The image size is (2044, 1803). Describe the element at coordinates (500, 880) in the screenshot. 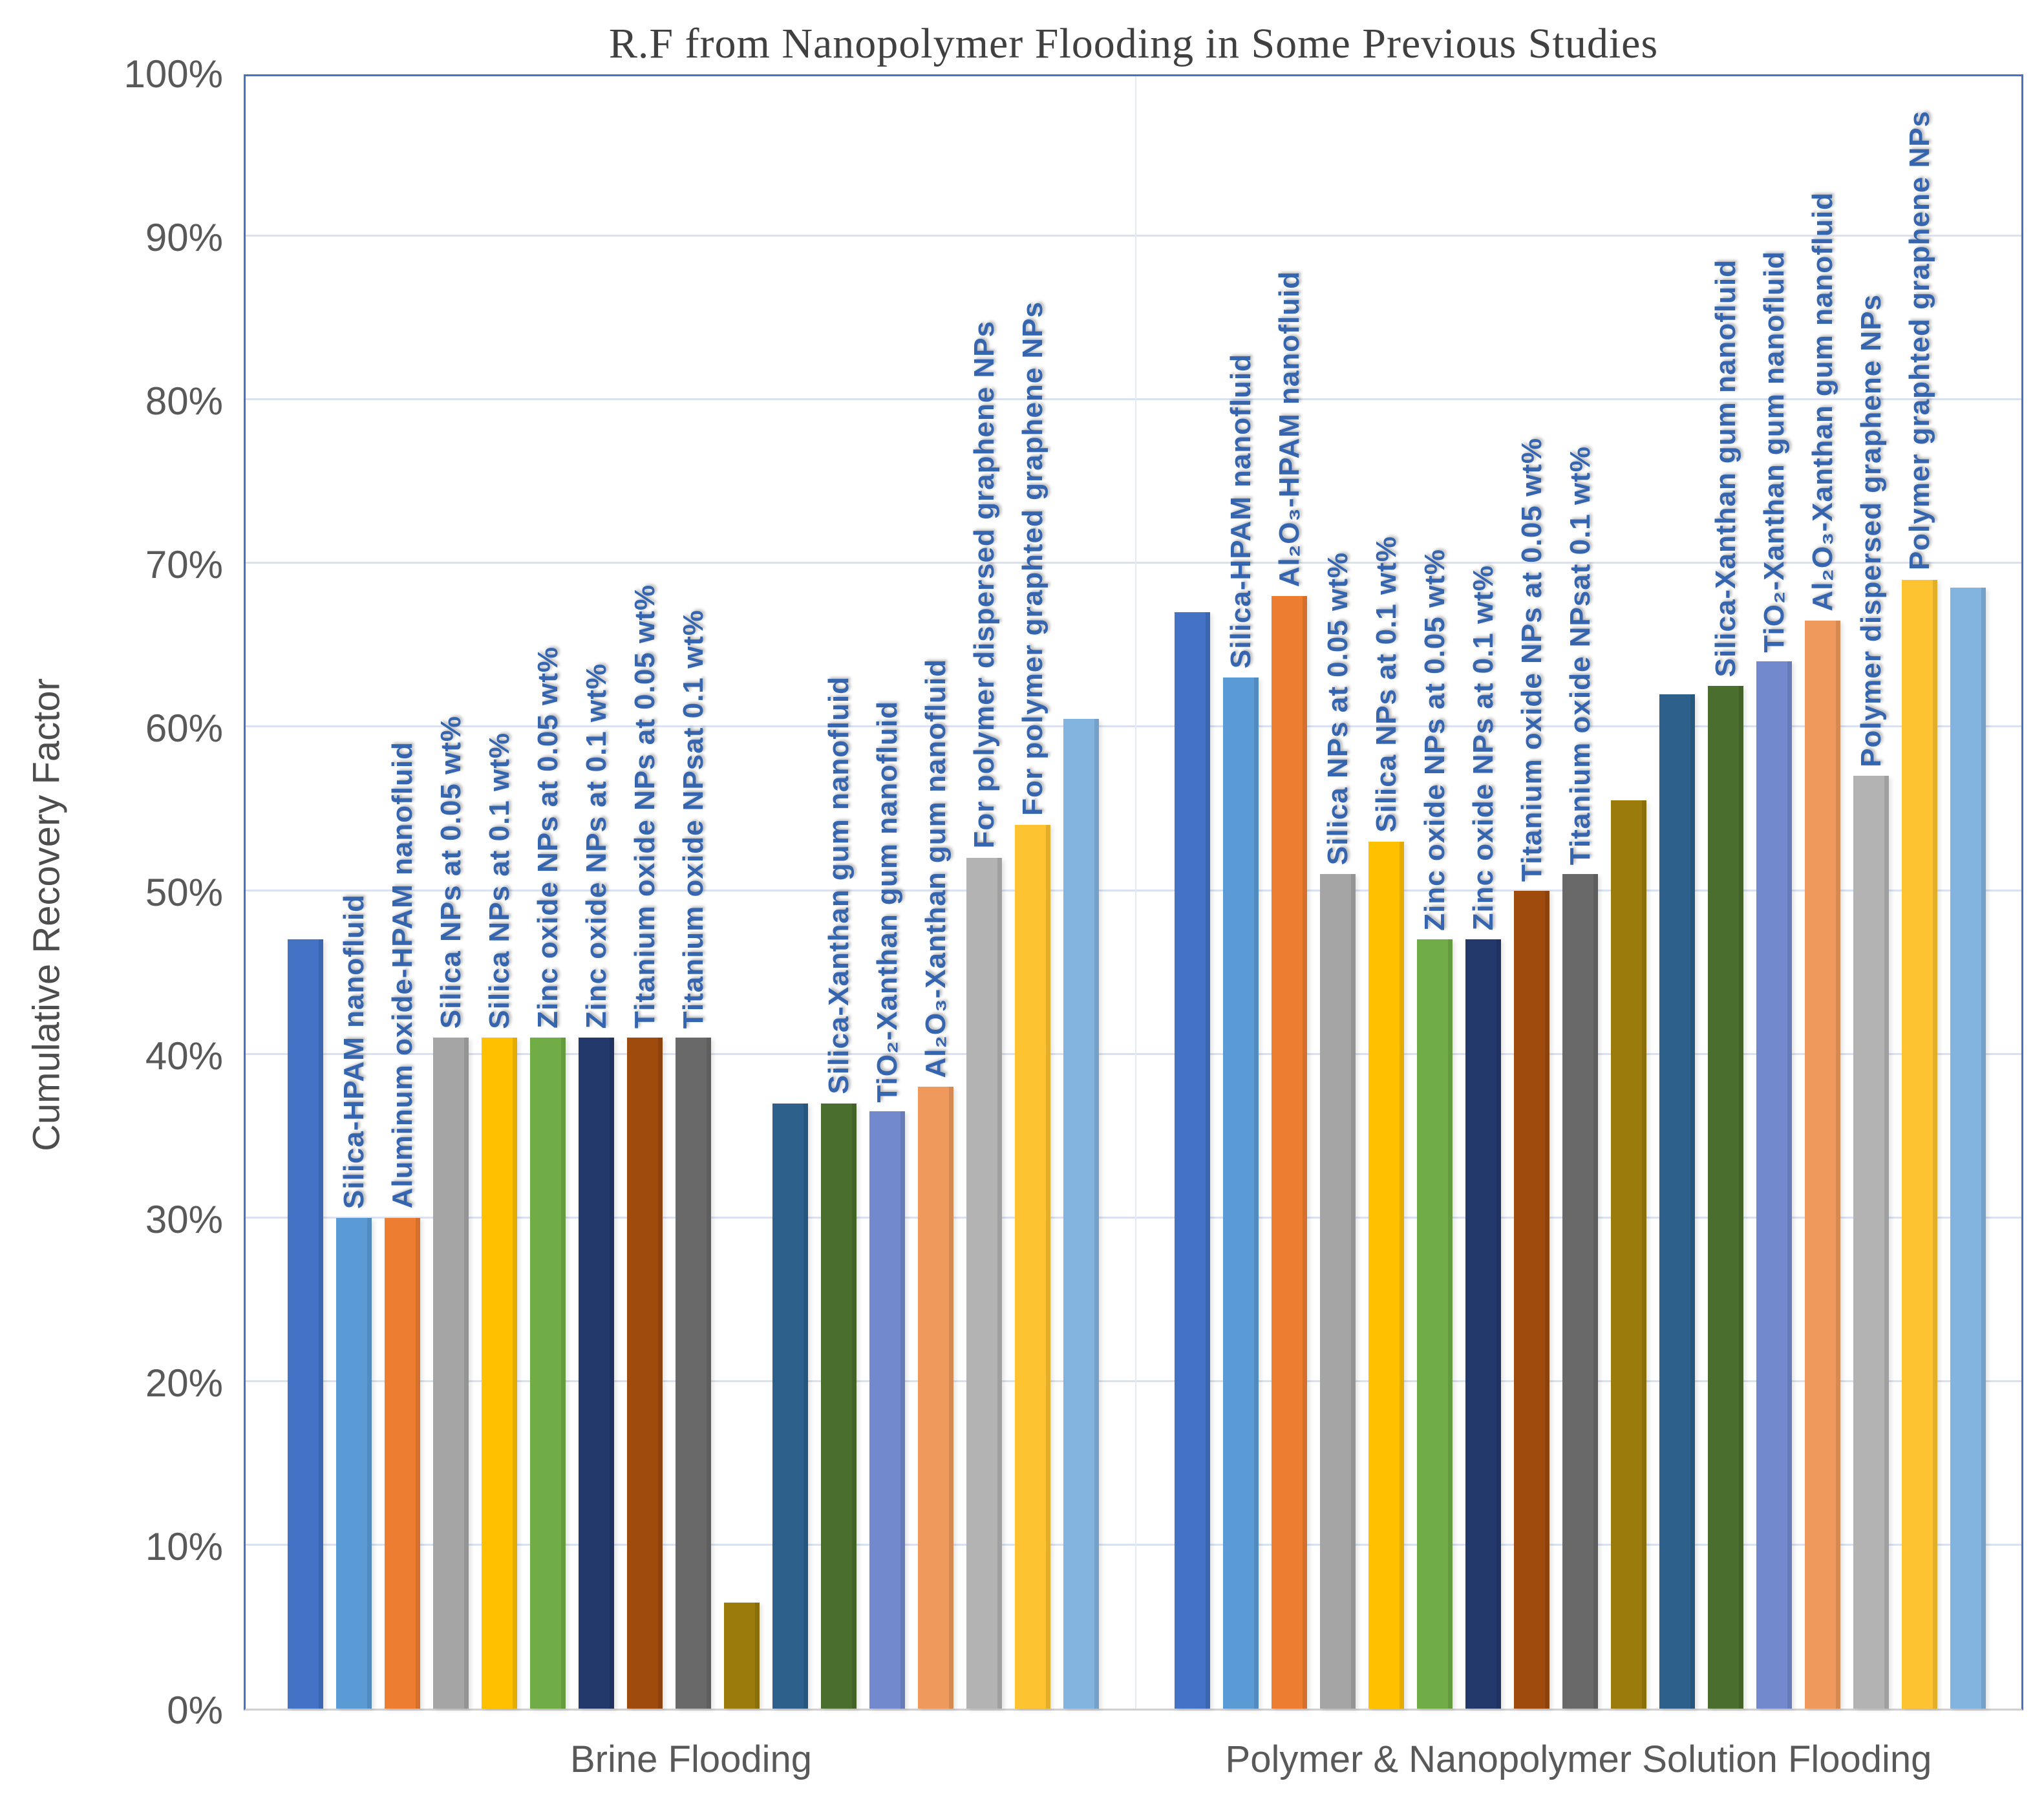

I see `bar-label-group1-5: Silica NPs at 0.1 wt%` at that location.